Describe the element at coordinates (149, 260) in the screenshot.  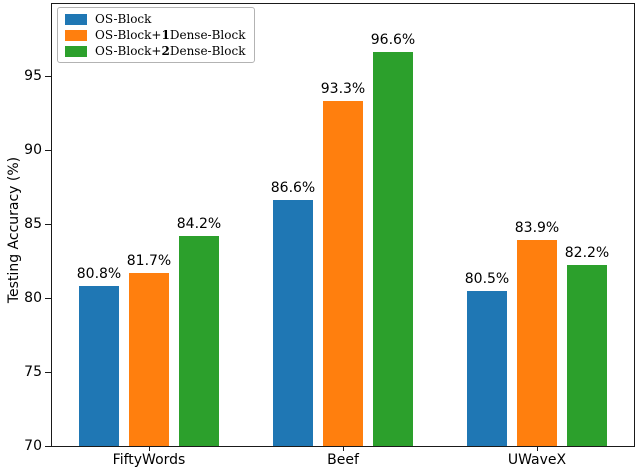
I see `bar-value-label: 81.7%` at that location.